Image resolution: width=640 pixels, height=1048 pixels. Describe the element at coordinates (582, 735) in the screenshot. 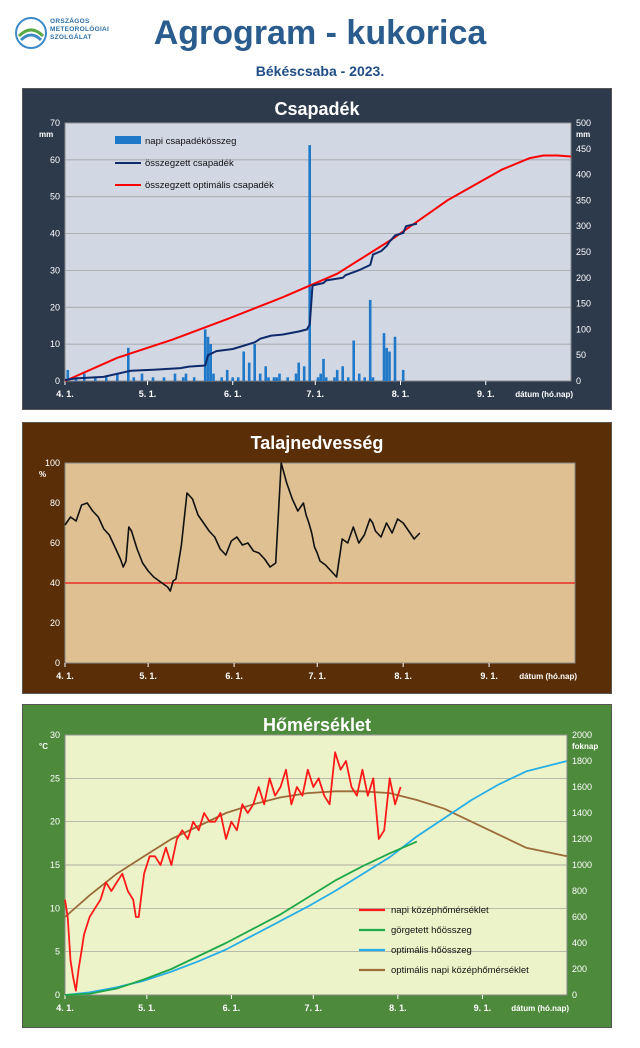

I see `y2-tick-label: 2000` at that location.